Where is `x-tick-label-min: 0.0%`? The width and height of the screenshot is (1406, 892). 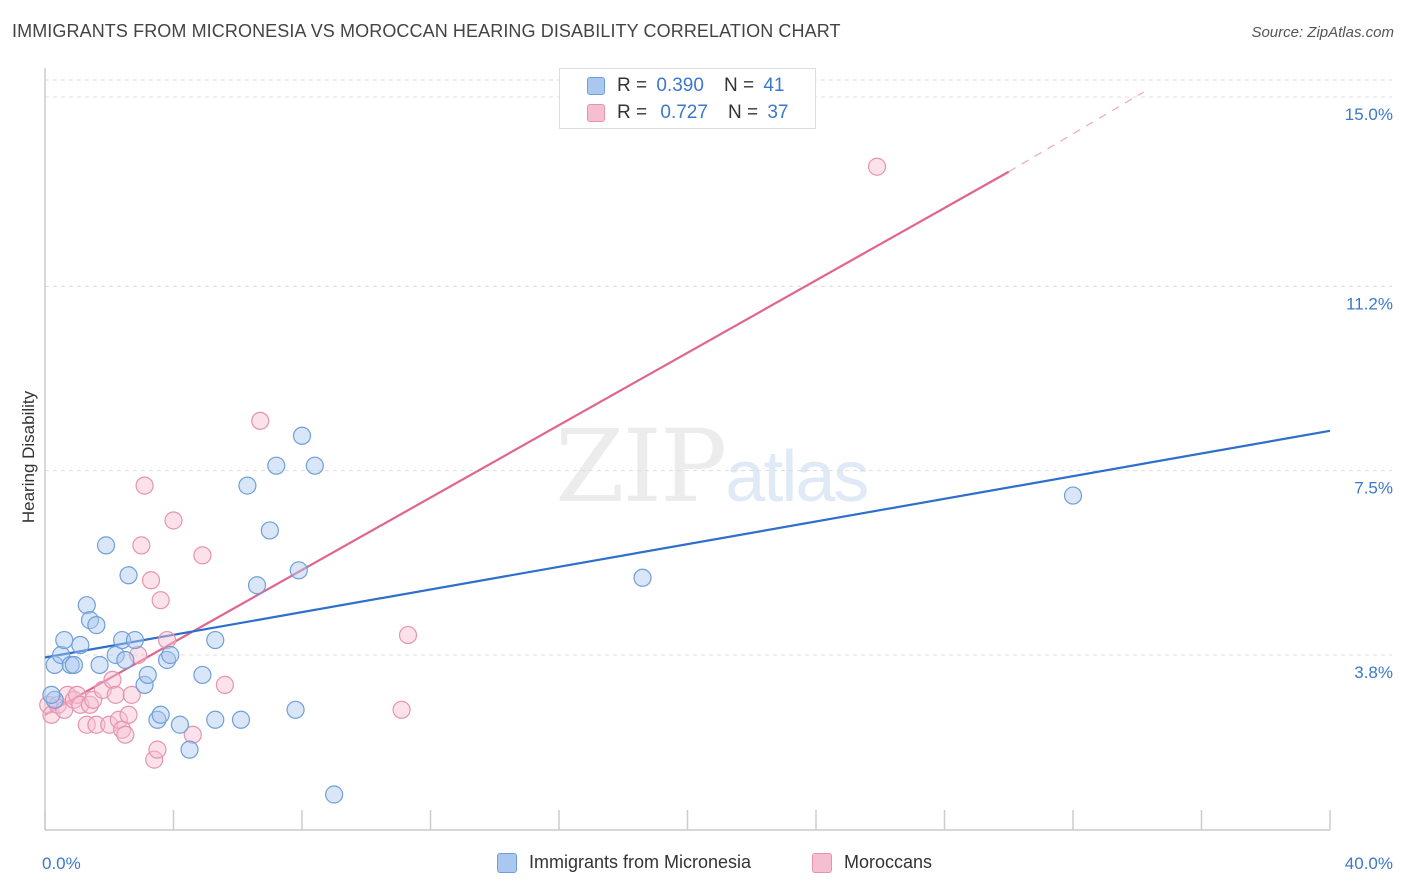 x-tick-label-min: 0.0% is located at coordinates (61, 863).